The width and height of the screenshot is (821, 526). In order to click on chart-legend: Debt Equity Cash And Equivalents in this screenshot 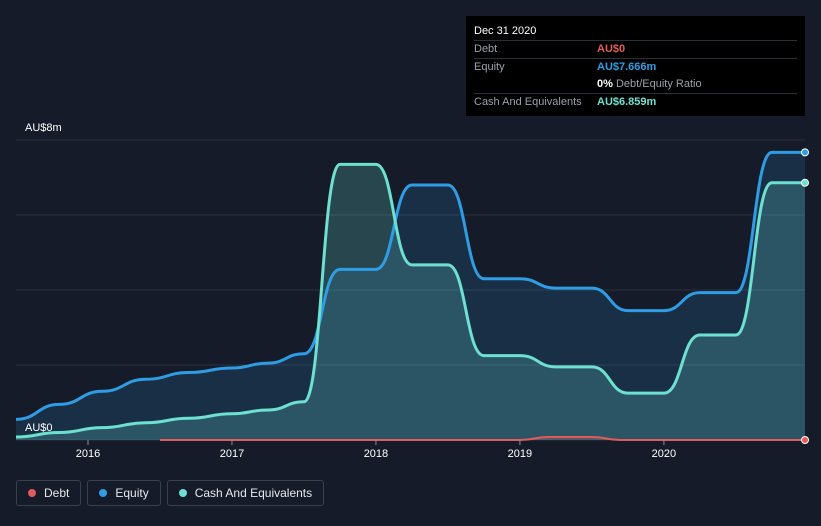, I will do `click(170, 494)`.